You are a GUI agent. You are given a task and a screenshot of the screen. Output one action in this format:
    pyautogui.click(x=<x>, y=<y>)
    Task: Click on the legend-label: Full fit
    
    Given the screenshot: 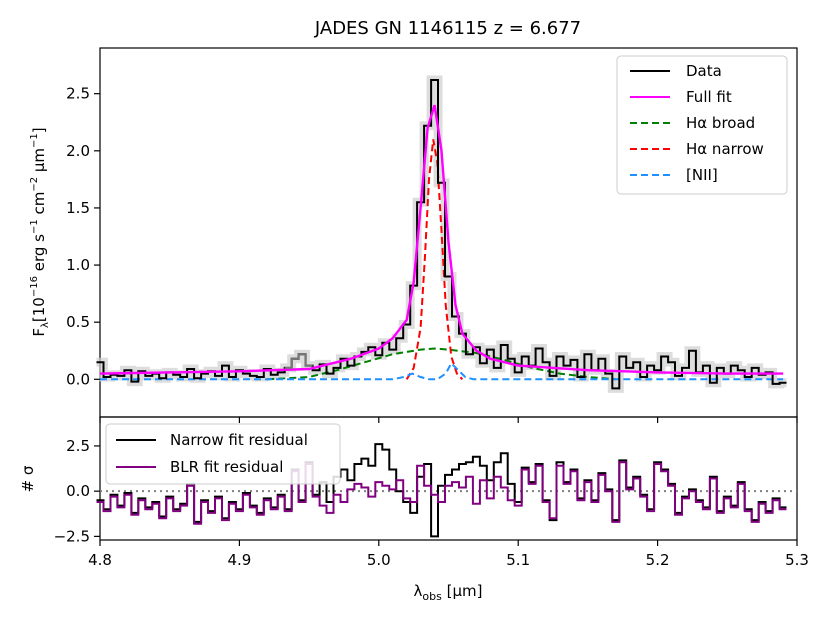 What is the action you would take?
    pyautogui.click(x=709, y=97)
    